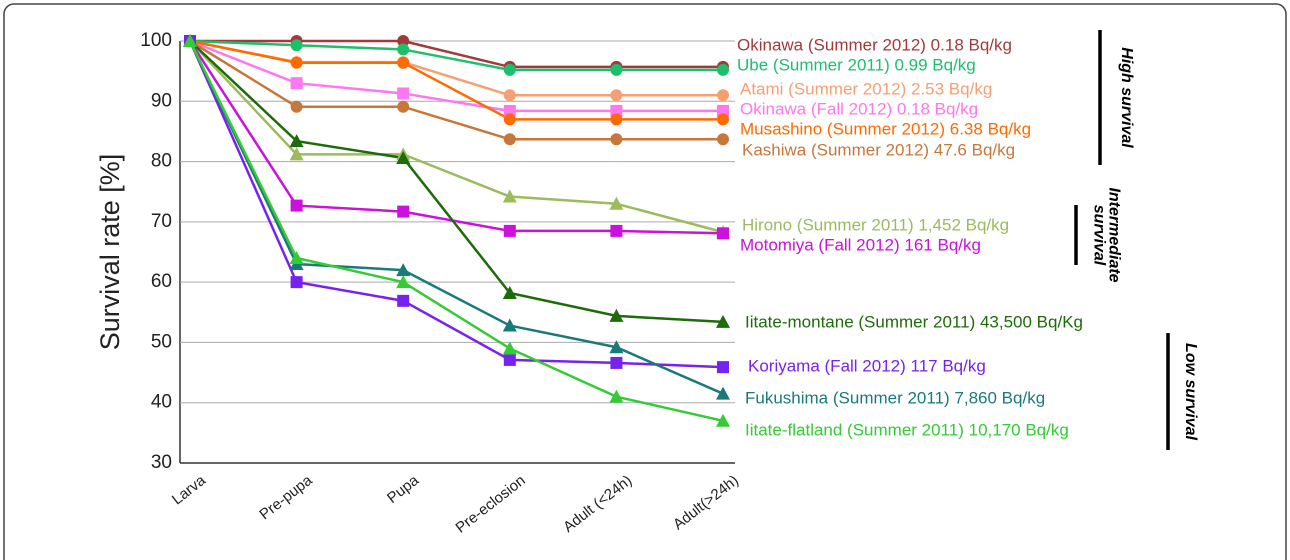 The width and height of the screenshot is (1290, 560). Describe the element at coordinates (161, 402) in the screenshot. I see `y-tick-label: 40` at that location.